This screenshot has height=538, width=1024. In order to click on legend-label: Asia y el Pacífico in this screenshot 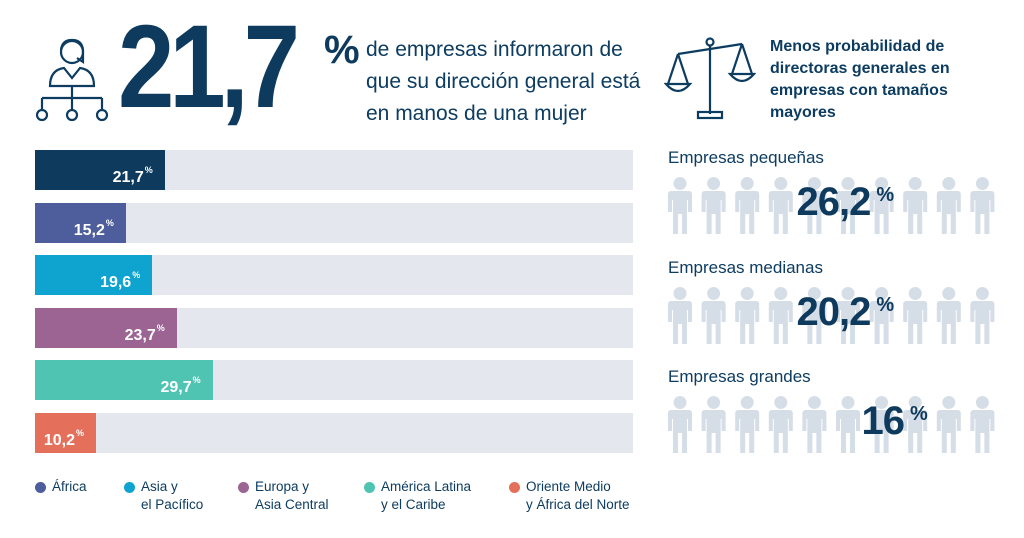, I will do `click(172, 495)`.